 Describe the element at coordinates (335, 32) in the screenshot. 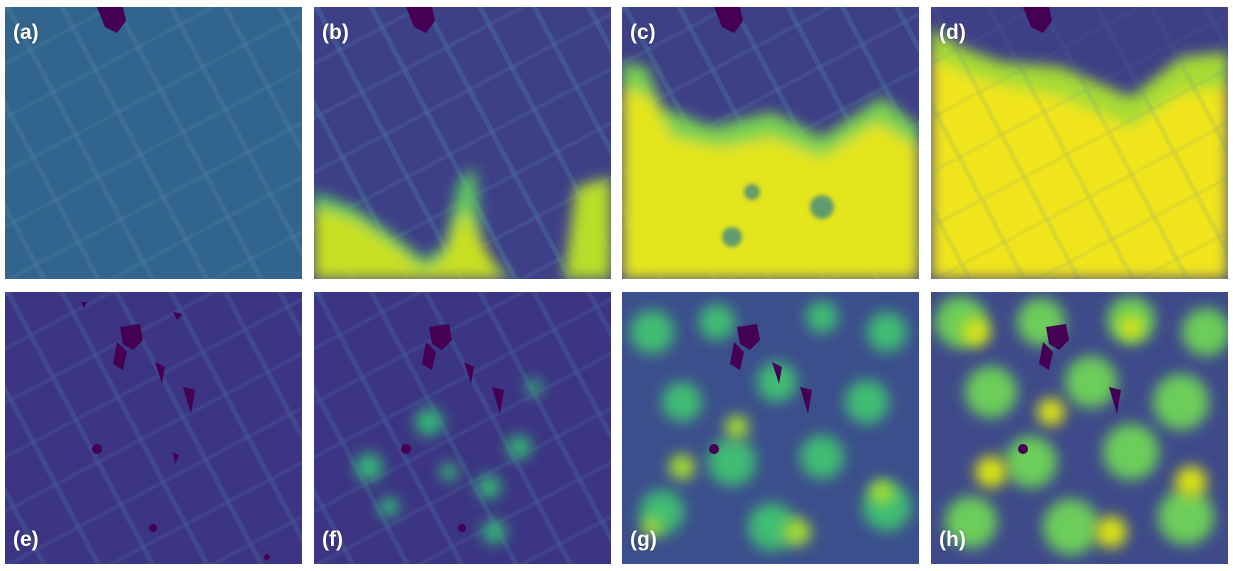

I see `panel-label: (b)` at that location.